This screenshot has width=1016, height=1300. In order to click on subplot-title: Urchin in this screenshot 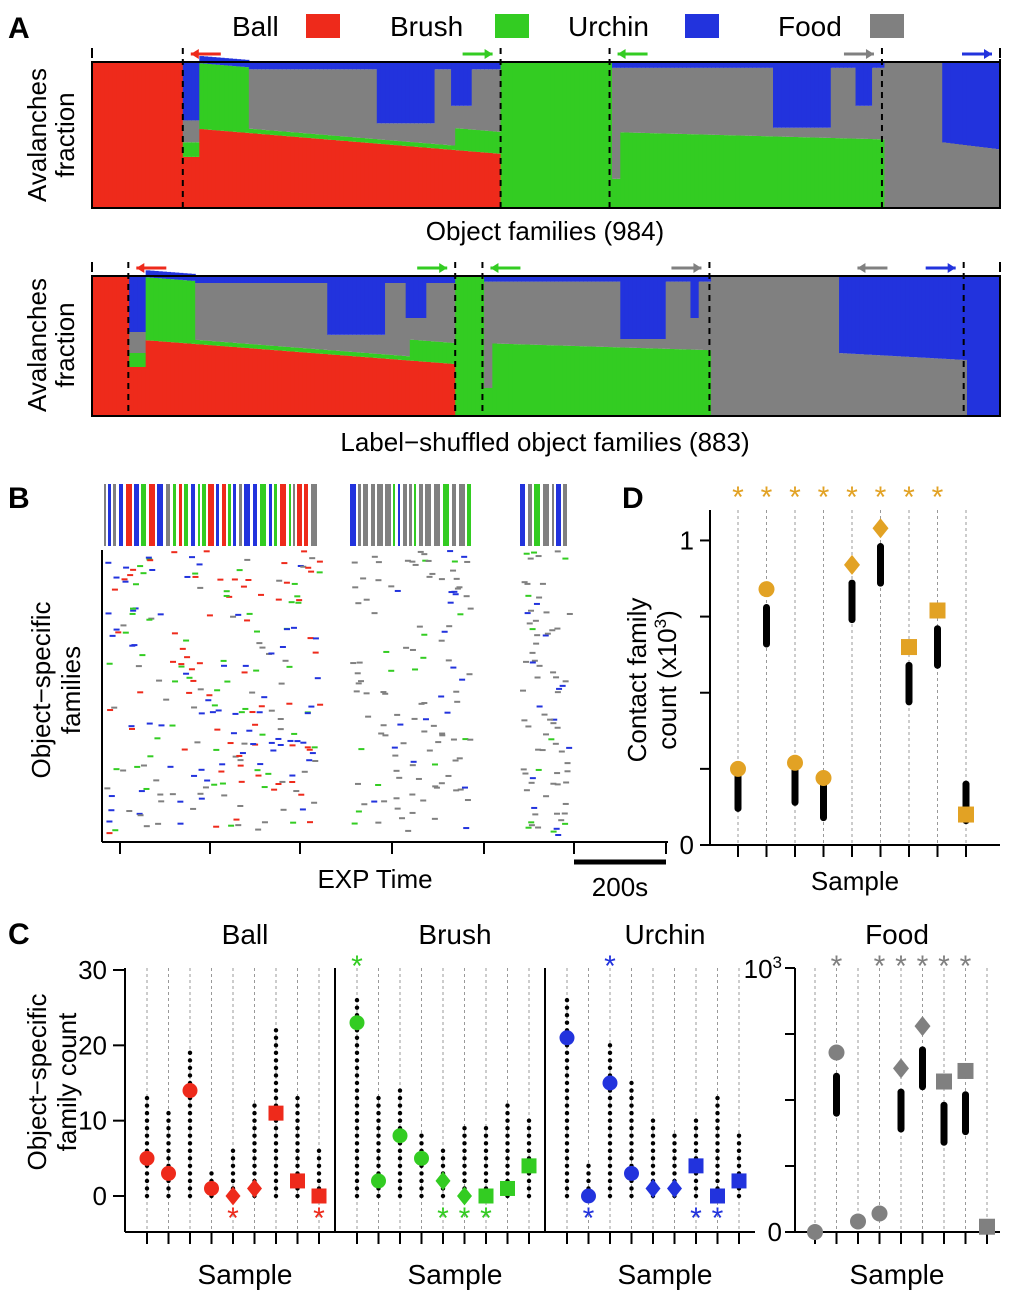, I will do `click(665, 934)`.